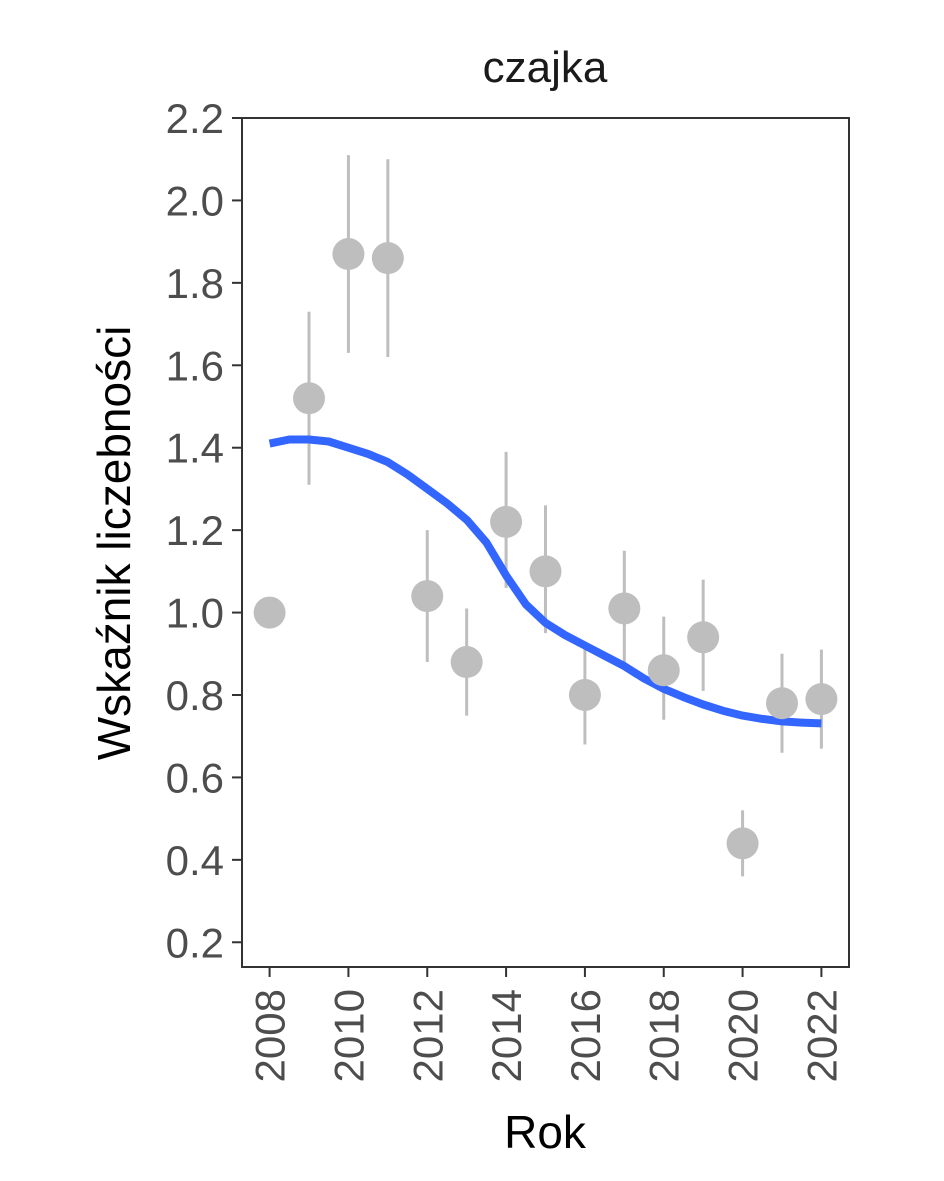 The width and height of the screenshot is (944, 1181). What do you see at coordinates (195, 860) in the screenshot?
I see `y-tick-label: 0.4` at bounding box center [195, 860].